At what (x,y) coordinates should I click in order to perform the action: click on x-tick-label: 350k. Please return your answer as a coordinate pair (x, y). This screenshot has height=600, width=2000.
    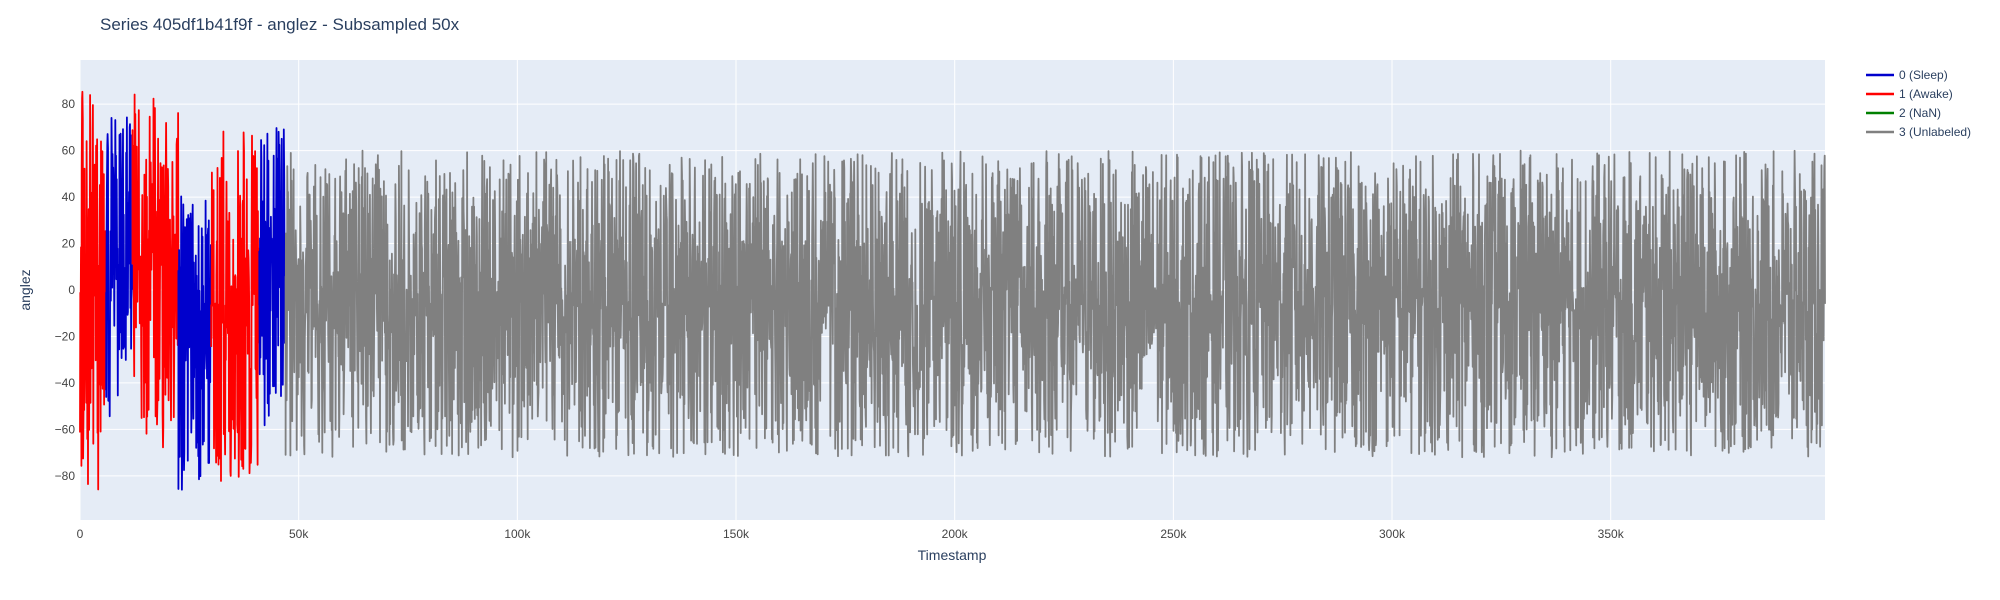
    Looking at the image, I should click on (1611, 534).